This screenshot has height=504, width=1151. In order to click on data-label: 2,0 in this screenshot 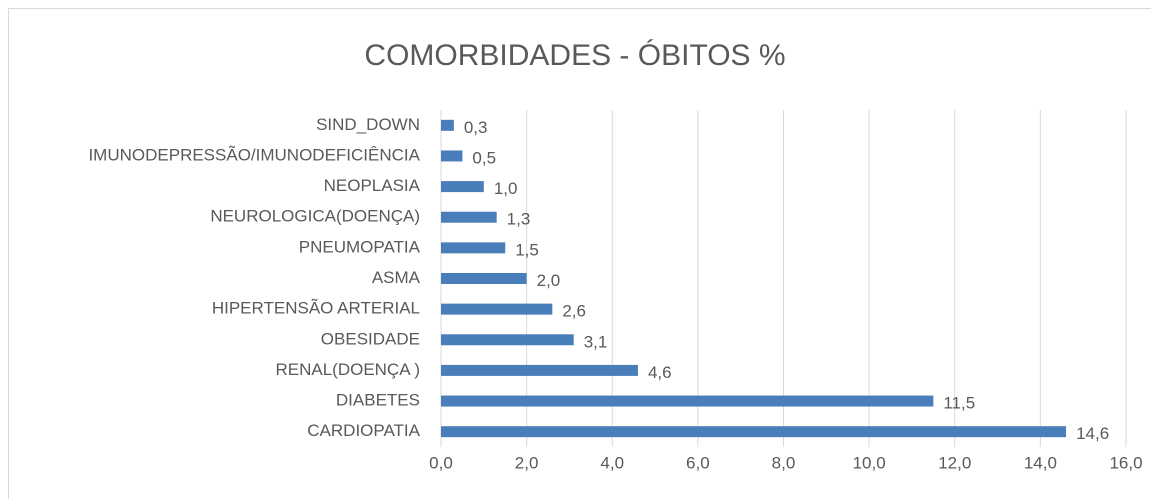, I will do `click(549, 280)`.